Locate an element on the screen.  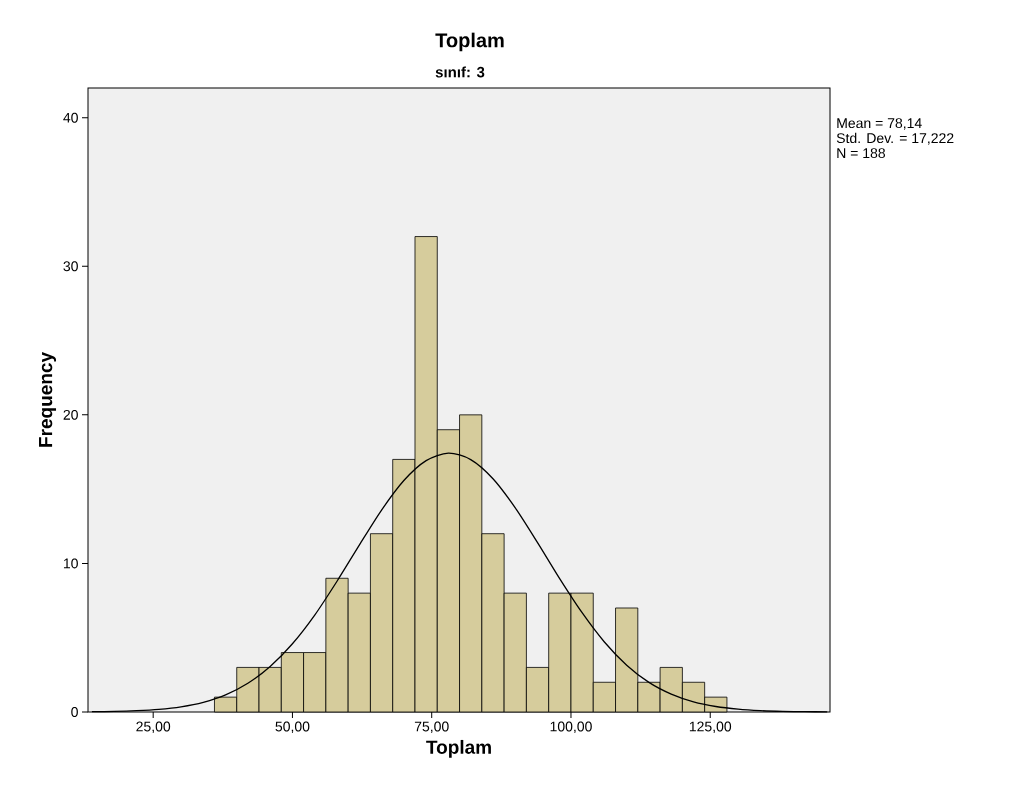
text: Std. Dev. = 17,222 is located at coordinates (895, 138).